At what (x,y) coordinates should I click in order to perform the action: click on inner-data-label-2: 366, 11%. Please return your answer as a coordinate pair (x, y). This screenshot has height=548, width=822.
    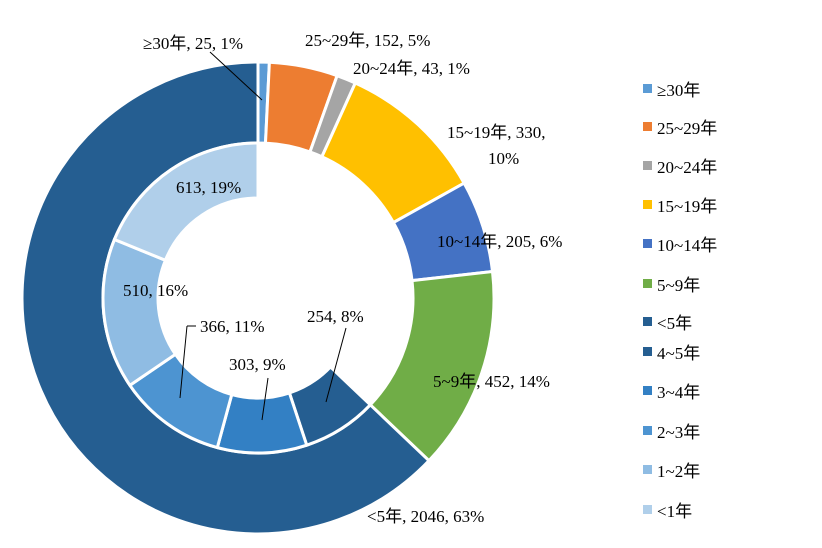
    Looking at the image, I should click on (232, 326).